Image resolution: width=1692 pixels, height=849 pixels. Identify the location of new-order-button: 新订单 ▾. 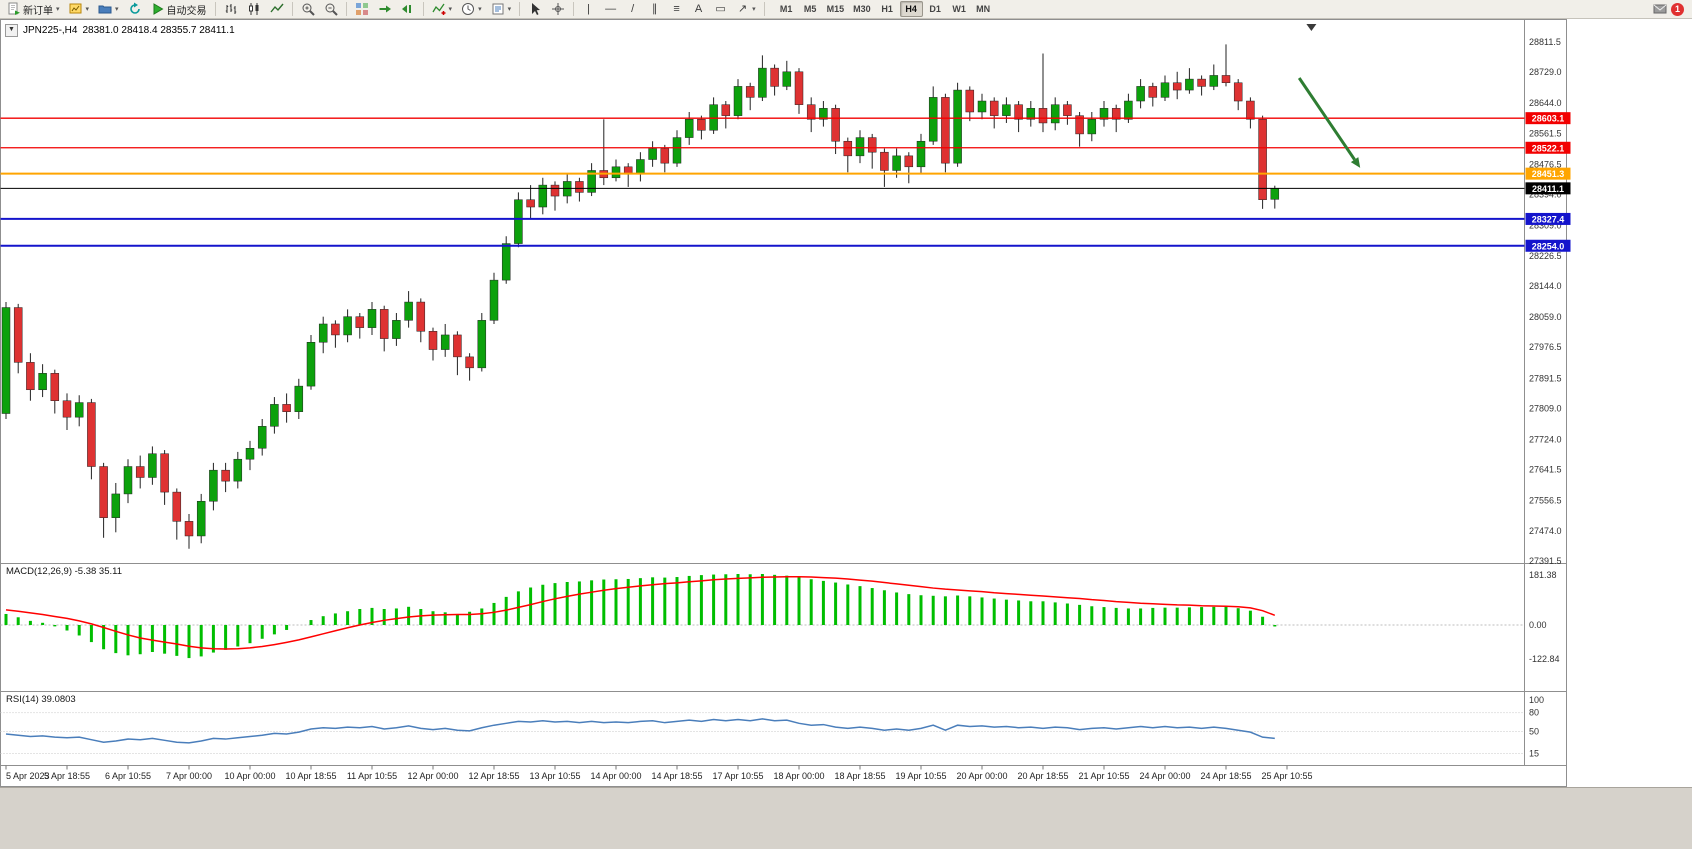
(33, 9).